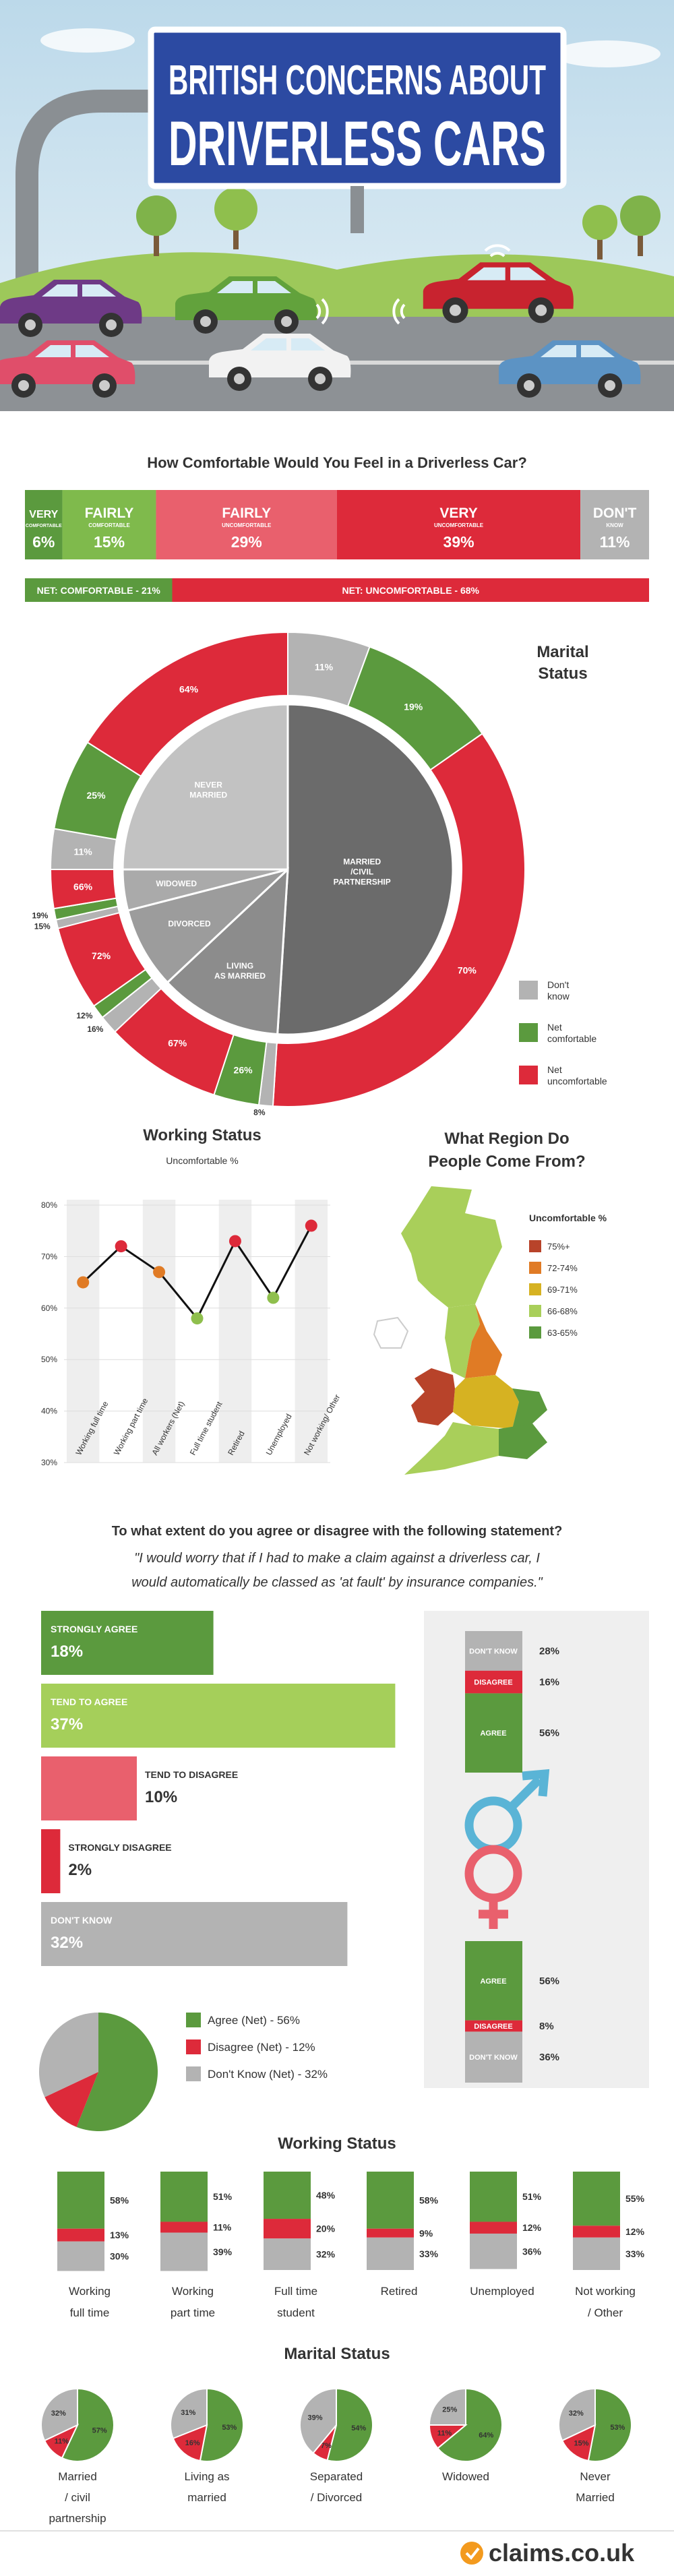 This screenshot has width=674, height=2576. I want to click on donut-ring-label: 66%, so click(83, 887).